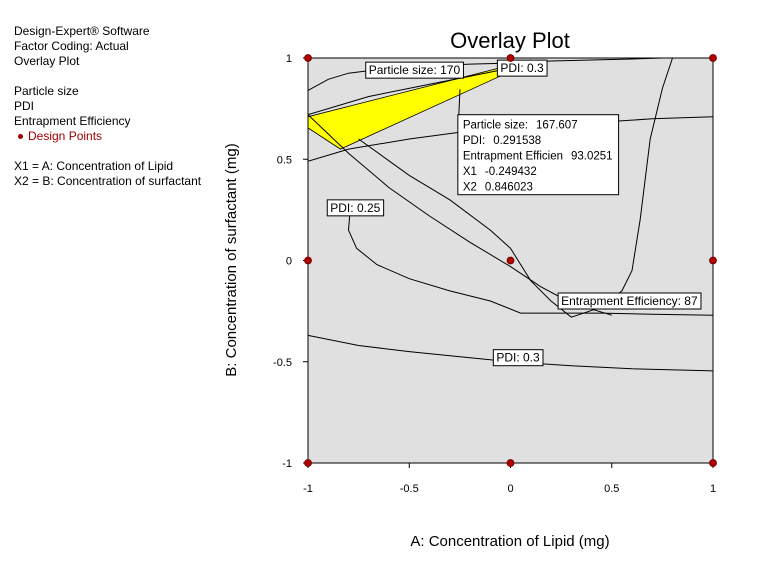 This screenshot has height=576, width=767. What do you see at coordinates (557, 126) in the screenshot?
I see `flag-row-value: 167.607` at bounding box center [557, 126].